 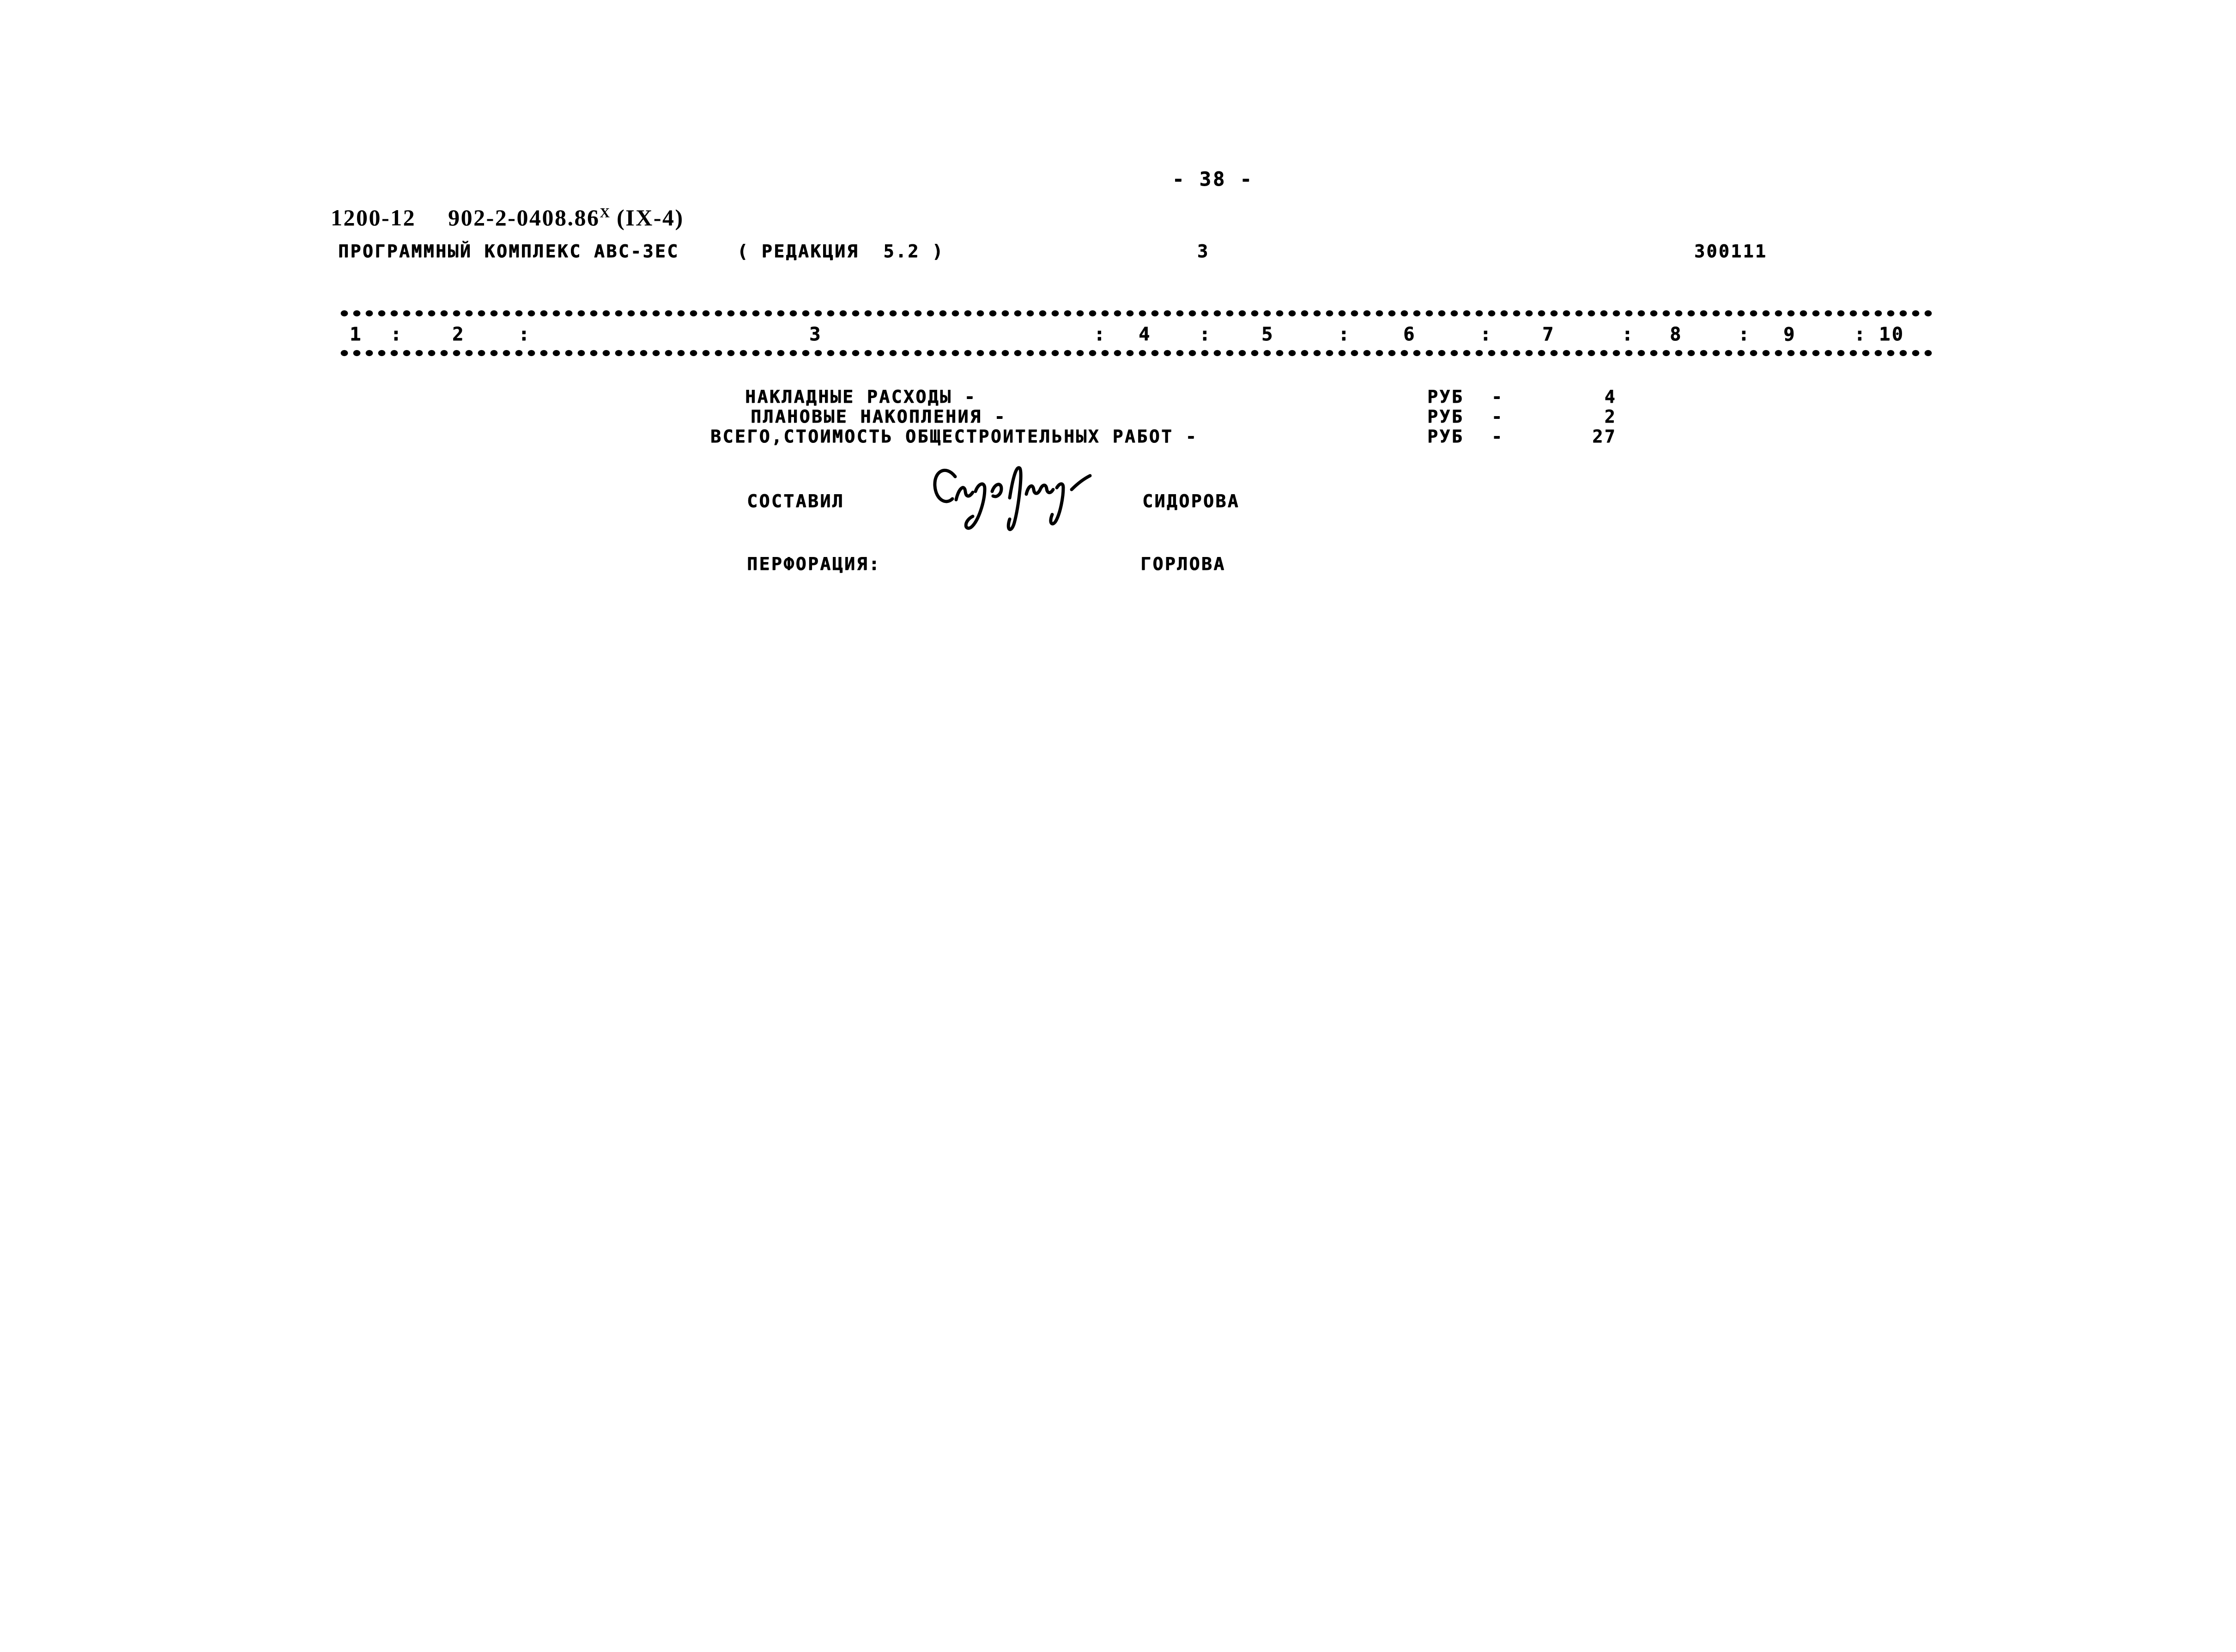 What do you see at coordinates (1611, 416) in the screenshot?
I see `cost-row-value: 2` at bounding box center [1611, 416].